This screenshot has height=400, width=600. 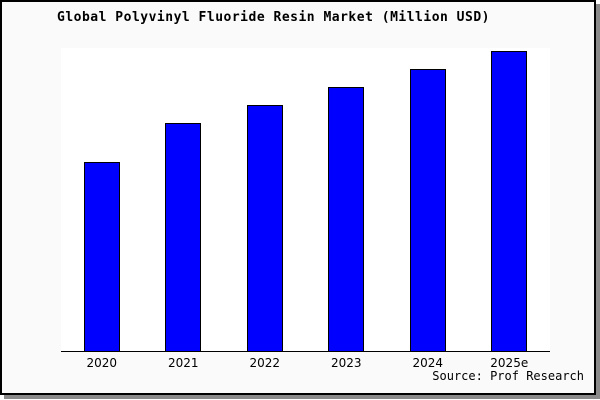 I want to click on bar-2024, so click(x=427, y=210).